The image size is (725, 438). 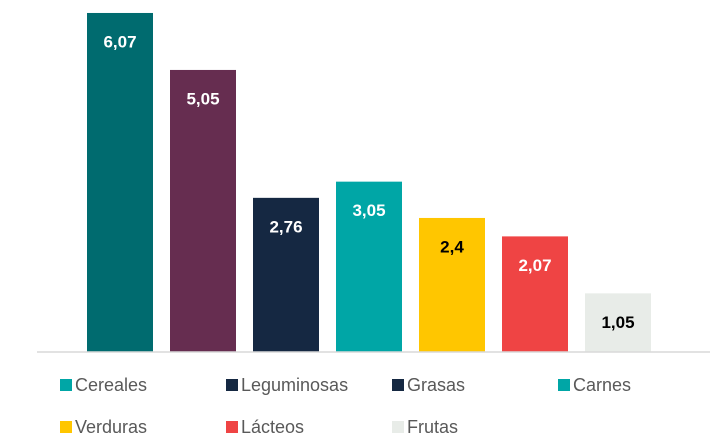 What do you see at coordinates (432, 427) in the screenshot?
I see `legend-label: Frutas` at bounding box center [432, 427].